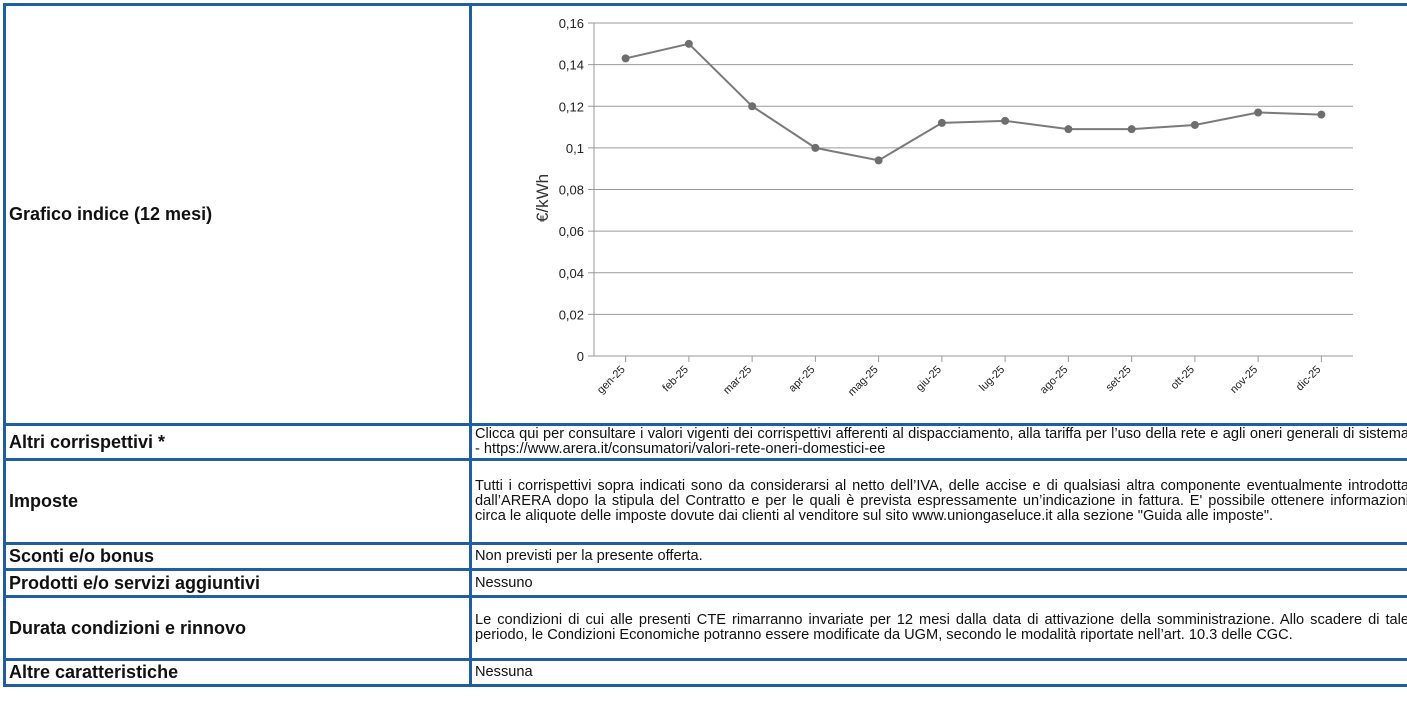 The image size is (1407, 709). I want to click on x-tick-label: lug-25, so click(992, 378).